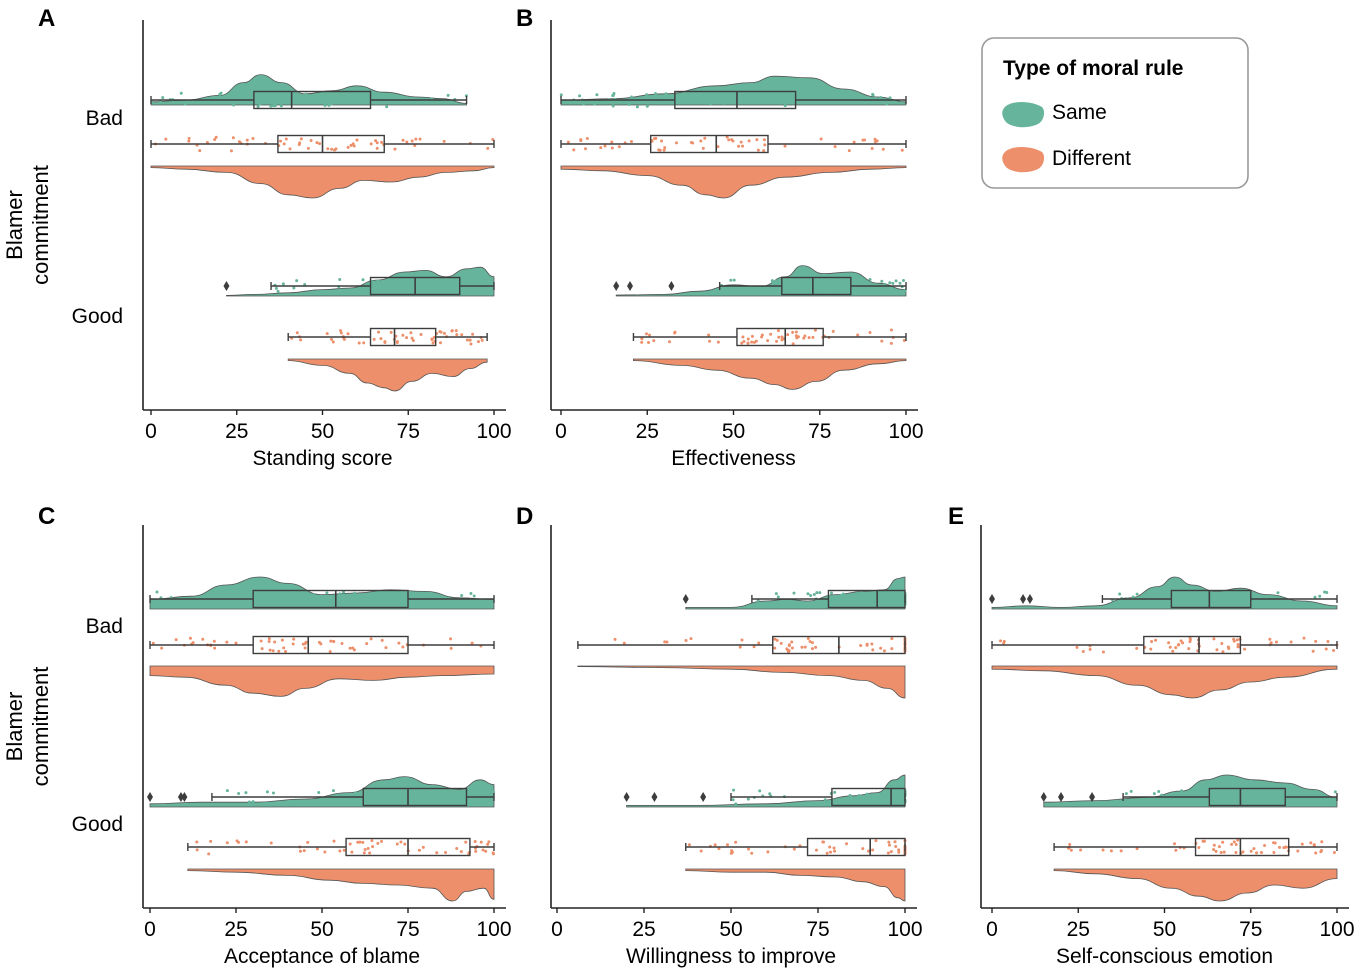  What do you see at coordinates (769, 358) in the screenshot?
I see `series-different` at bounding box center [769, 358].